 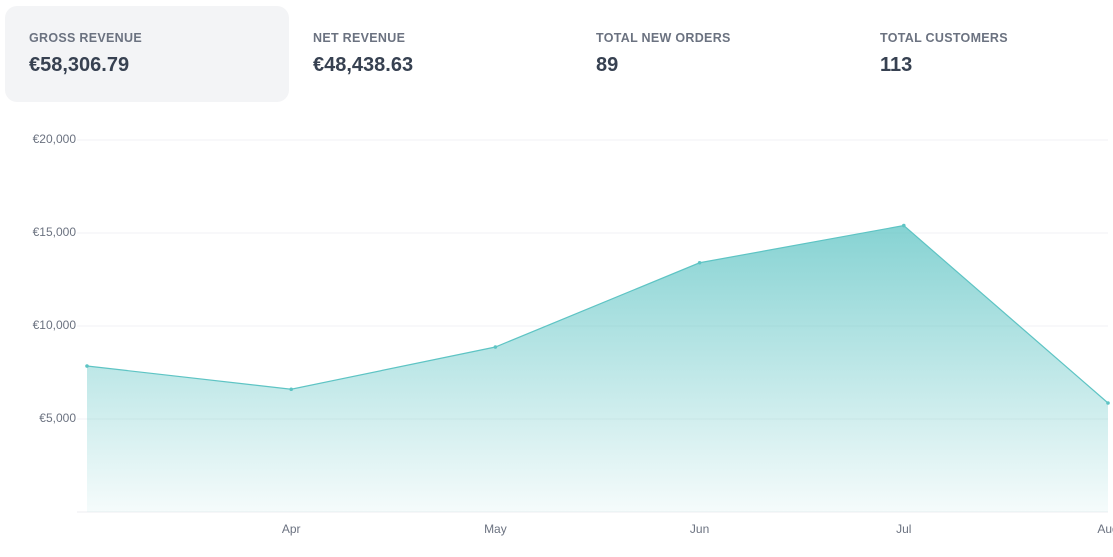 What do you see at coordinates (944, 38) in the screenshot?
I see `stat-label: TOTAL CUSTOMERS` at bounding box center [944, 38].